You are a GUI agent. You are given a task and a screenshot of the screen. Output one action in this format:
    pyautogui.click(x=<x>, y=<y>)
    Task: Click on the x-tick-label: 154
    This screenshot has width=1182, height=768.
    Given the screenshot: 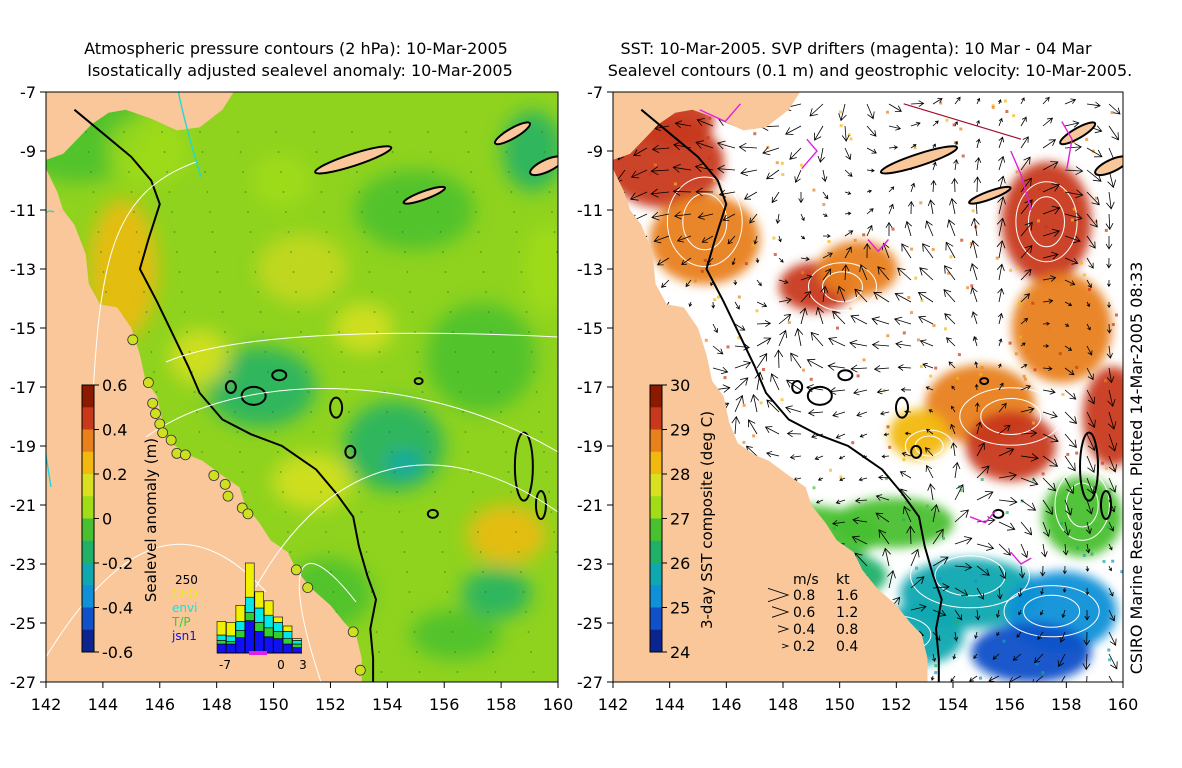 What is the action you would take?
    pyautogui.click(x=953, y=704)
    